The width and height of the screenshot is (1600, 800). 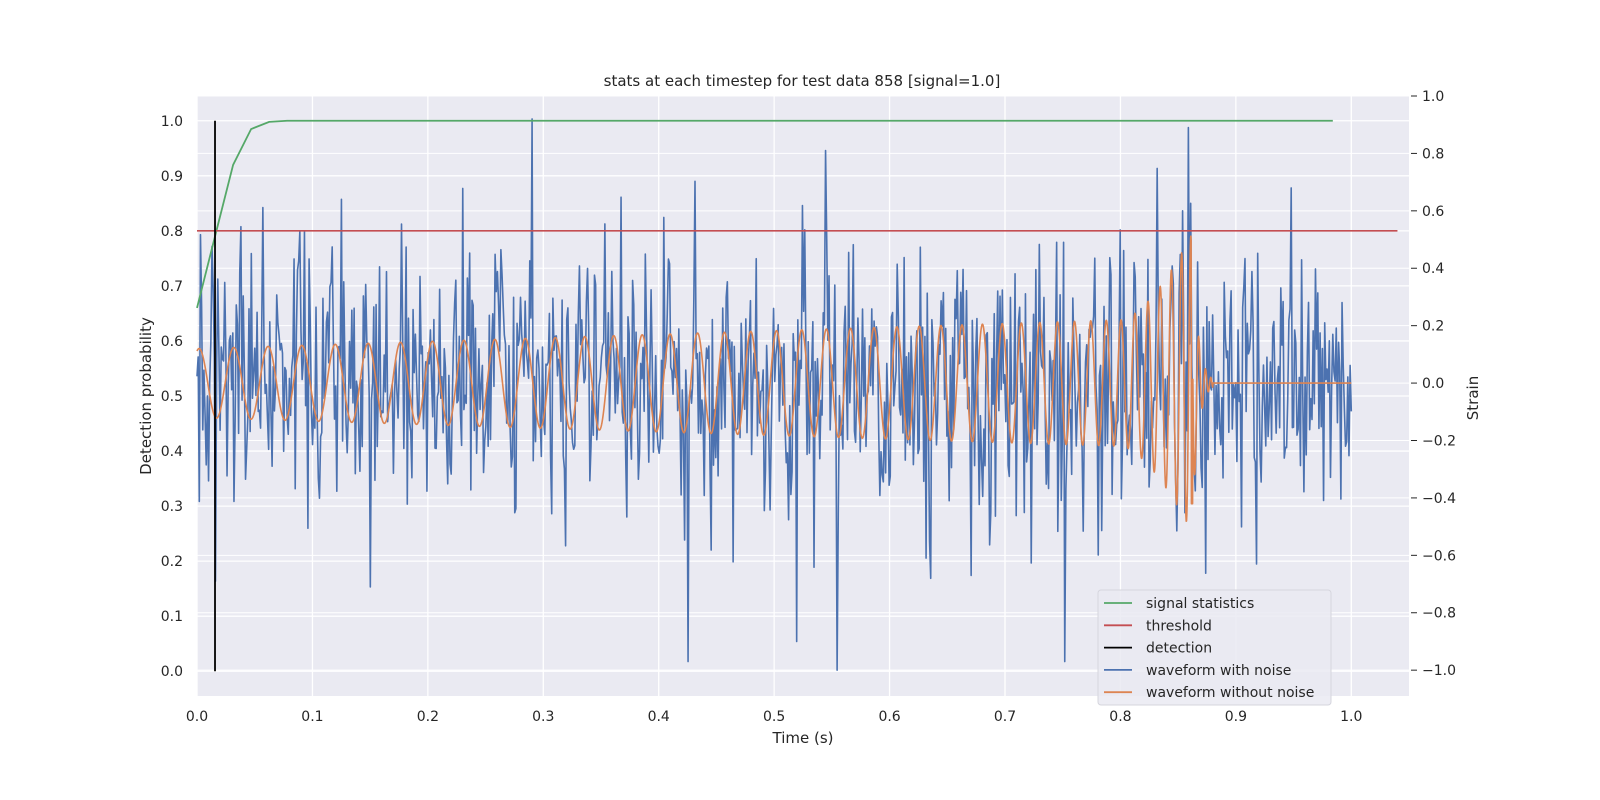 I want to click on legend-entry: signal statistics, so click(x=1200, y=604).